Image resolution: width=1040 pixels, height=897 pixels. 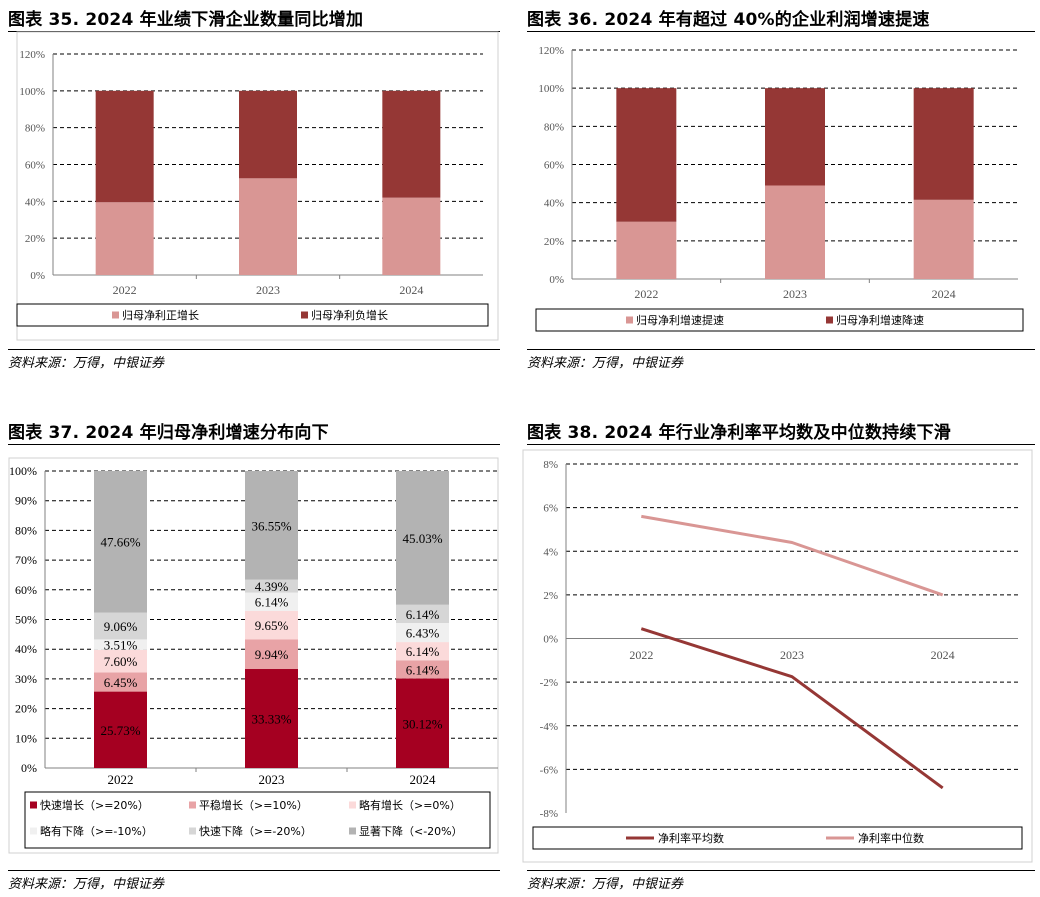 What do you see at coordinates (943, 655) in the screenshot?
I see `fig38-x-tick-label: 2024` at bounding box center [943, 655].